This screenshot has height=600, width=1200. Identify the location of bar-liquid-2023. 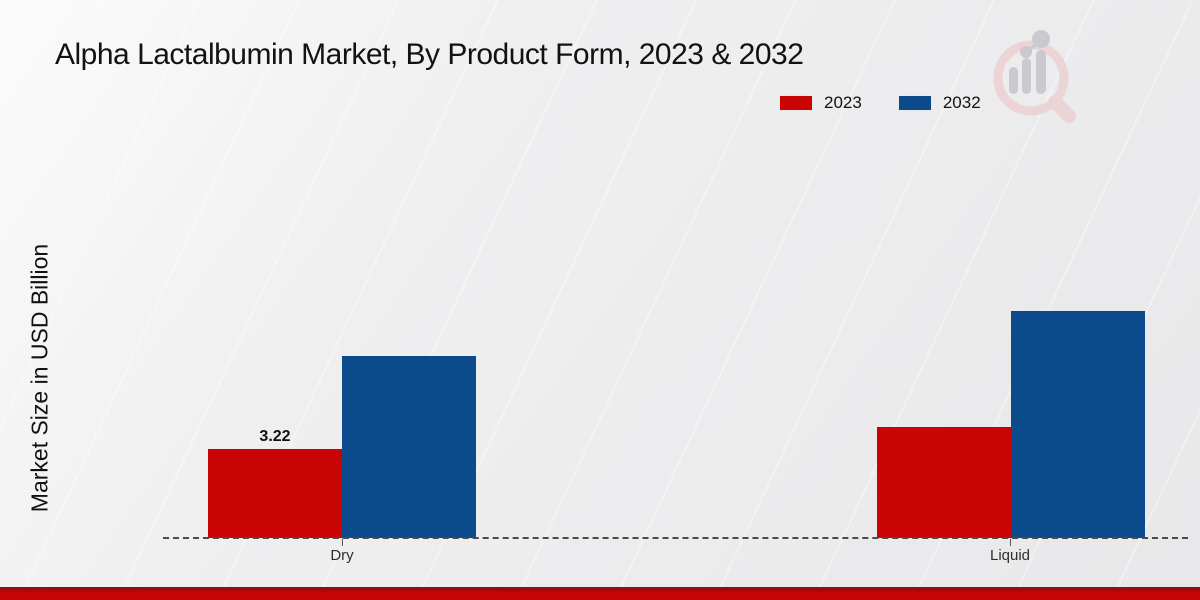
(944, 482).